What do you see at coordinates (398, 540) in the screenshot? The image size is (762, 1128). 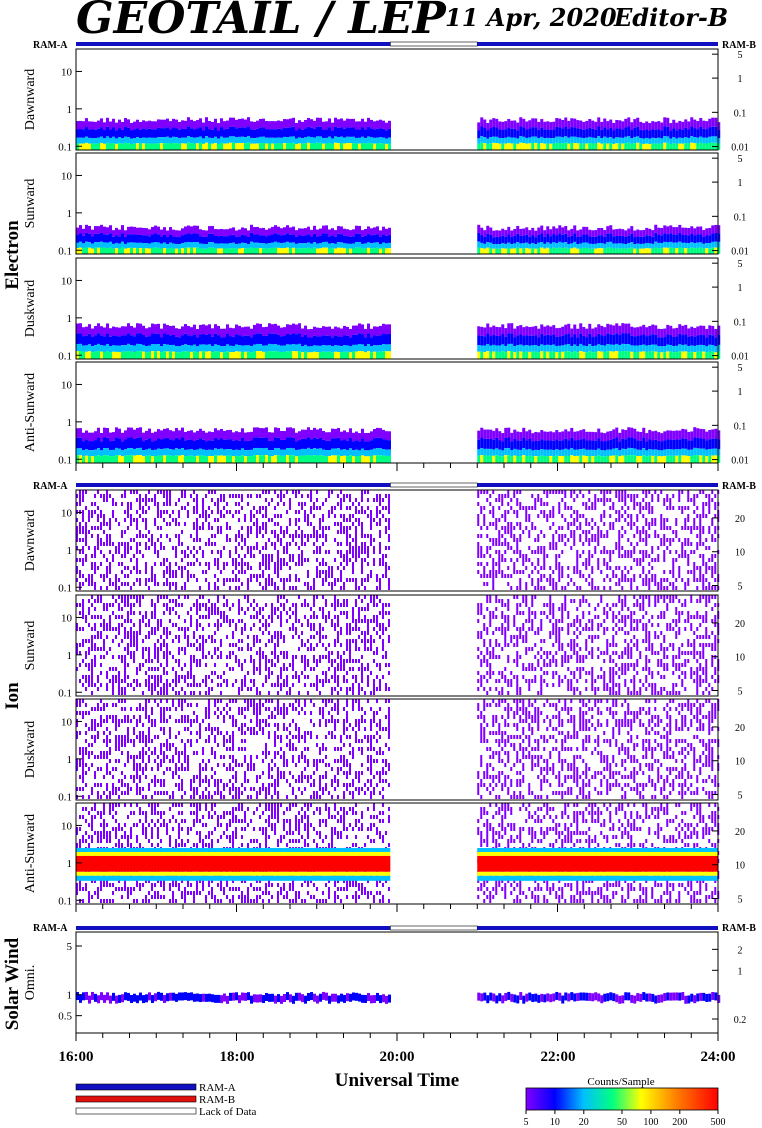 I see `heatmap-cells` at bounding box center [398, 540].